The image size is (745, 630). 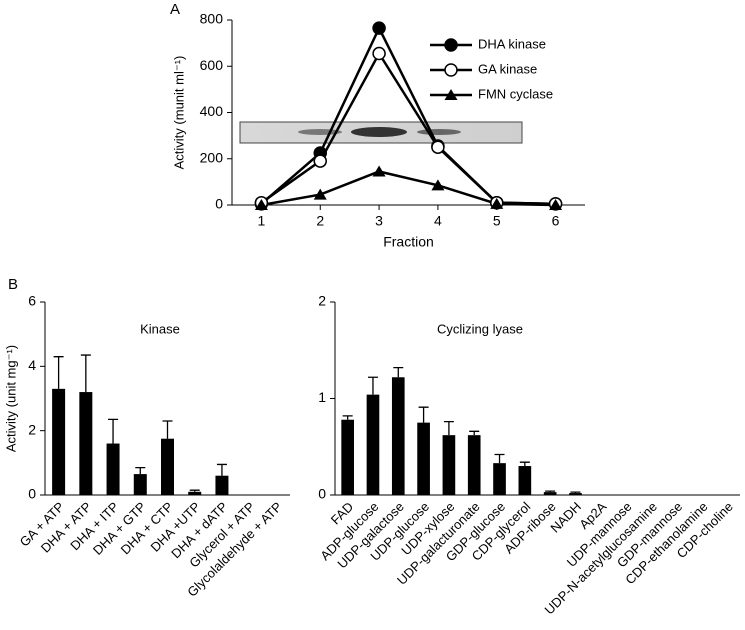 I want to click on x-tick-label: 3, so click(x=379, y=221).